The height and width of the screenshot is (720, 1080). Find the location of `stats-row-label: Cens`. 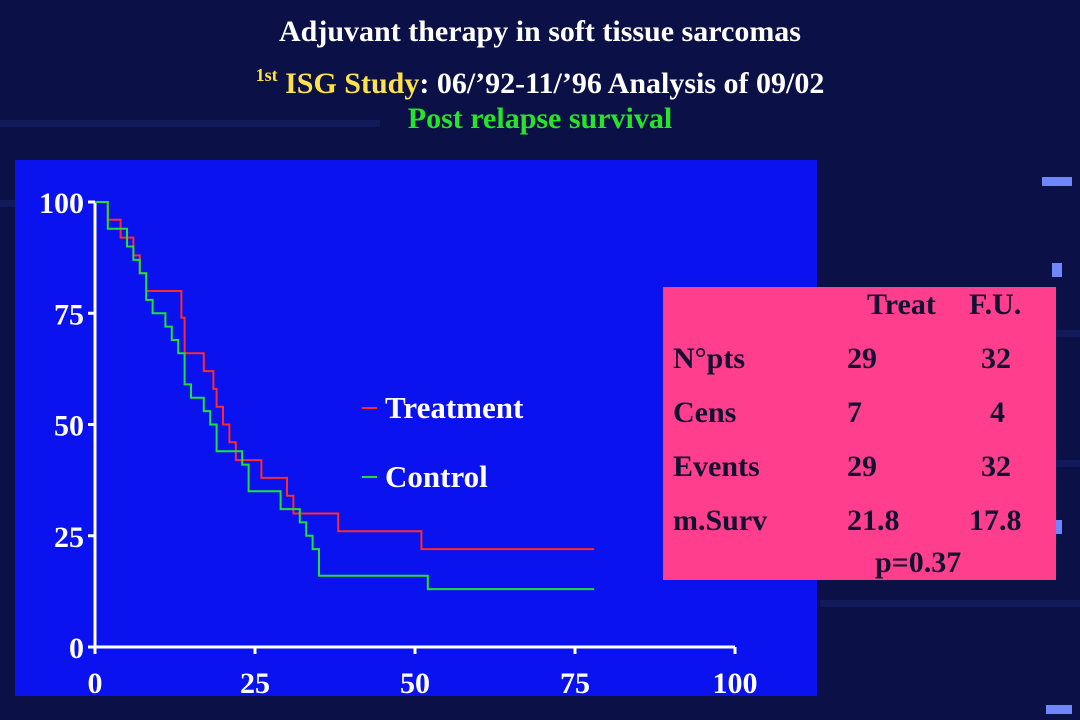

stats-row-label: Cens is located at coordinates (705, 412).